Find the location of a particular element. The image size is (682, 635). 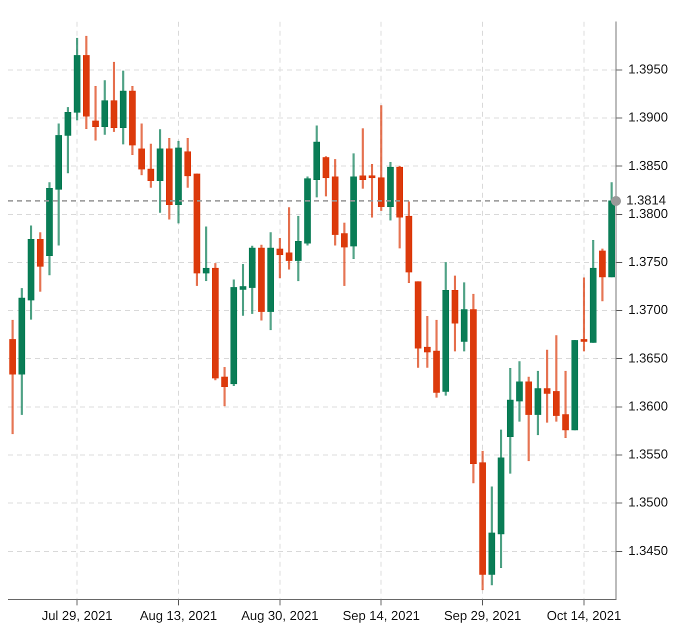

y-tick-label: 1.3650 is located at coordinates (648, 358).